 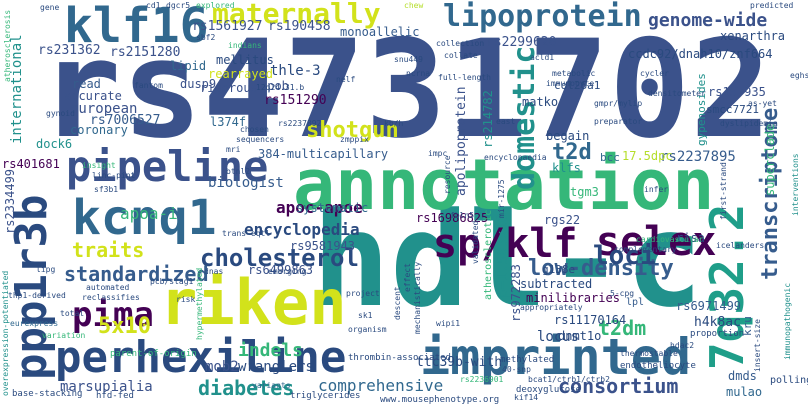 What do you see at coordinates (199, 303) in the screenshot?
I see `word-hypermethylated: hypermethylated` at bounding box center [199, 303].